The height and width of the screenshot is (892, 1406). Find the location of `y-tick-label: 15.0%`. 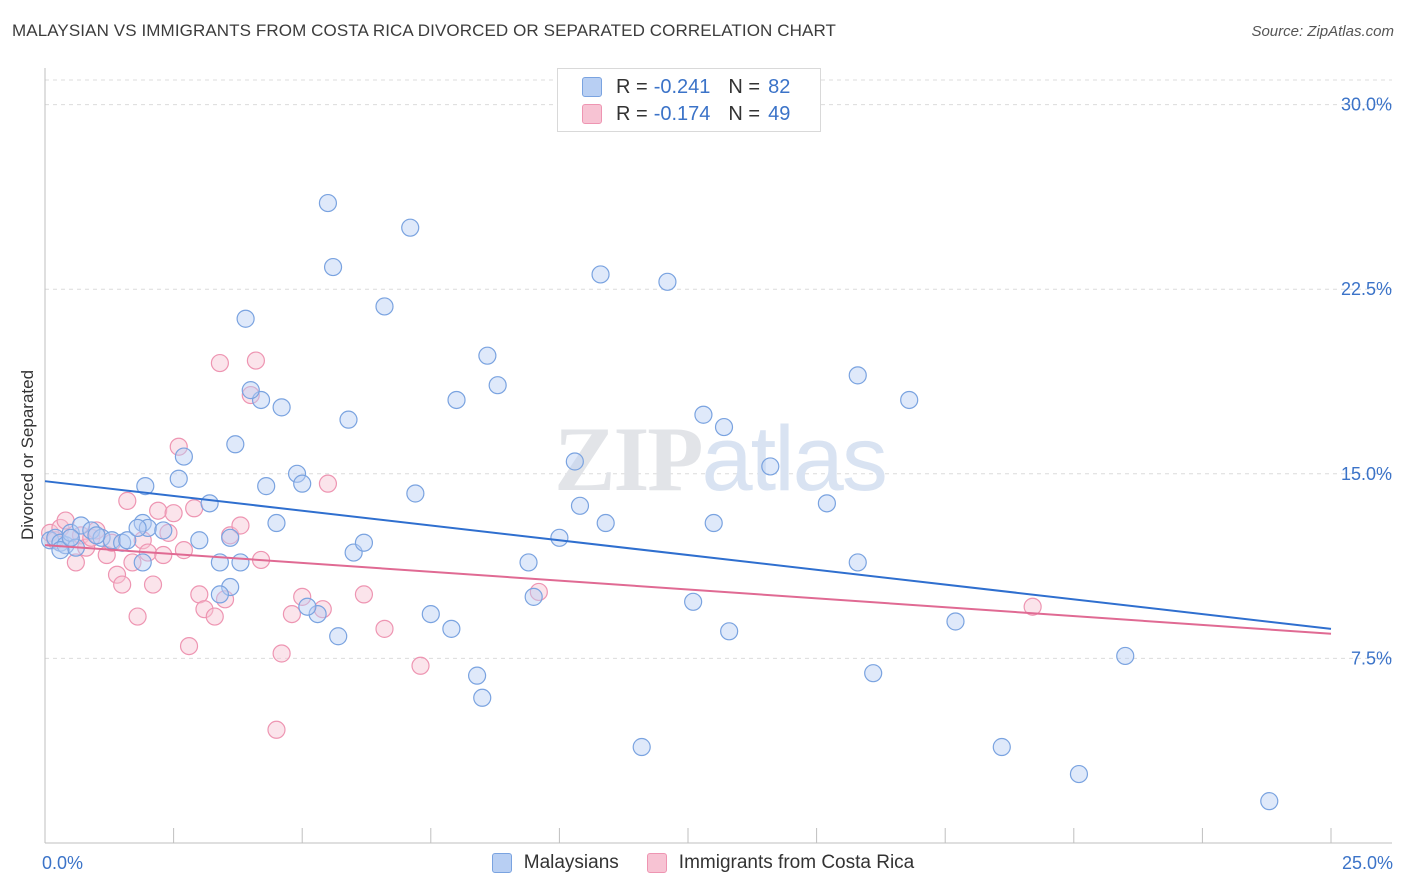

y-tick-label: 15.0% is located at coordinates (1366, 474).